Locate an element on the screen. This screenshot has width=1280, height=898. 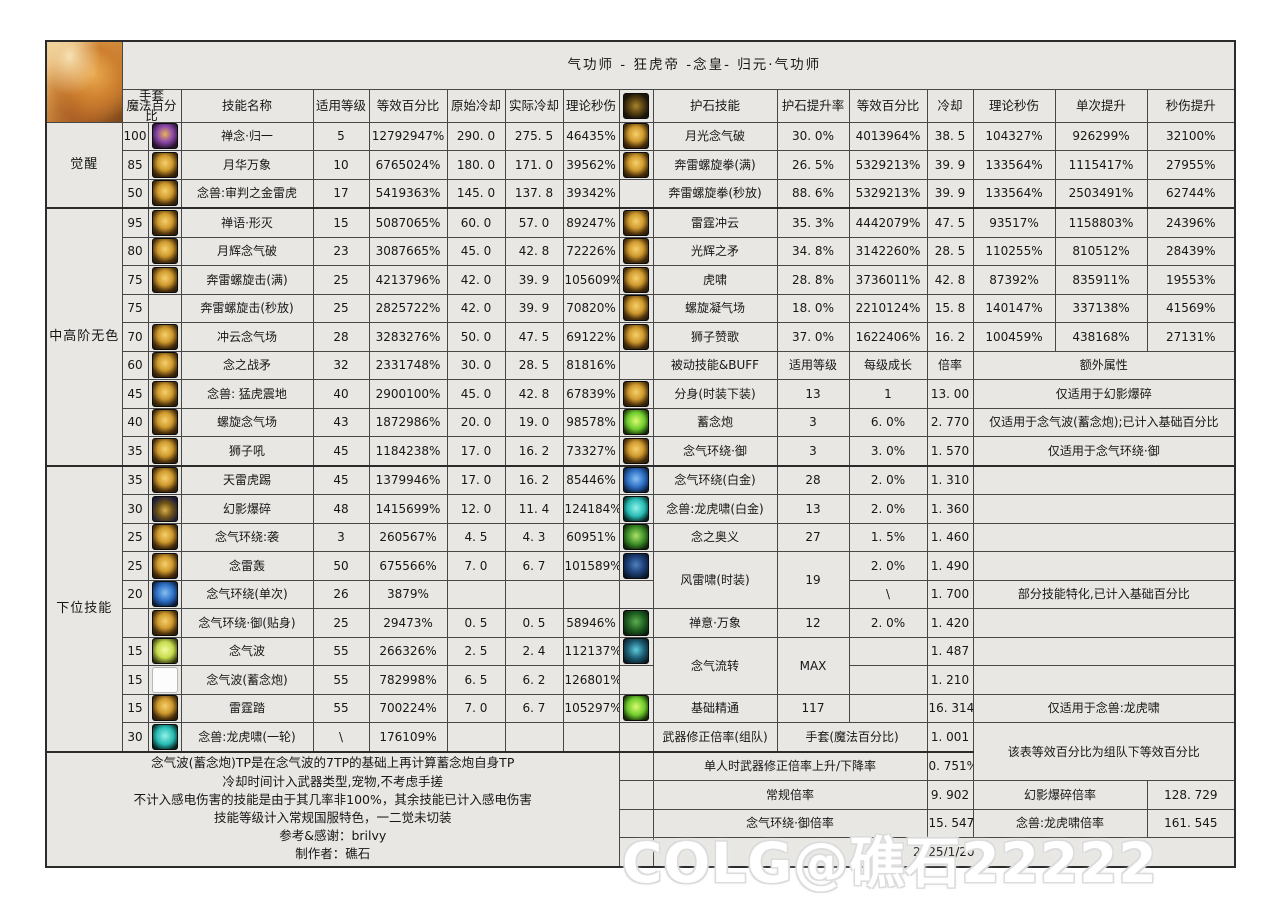
stone-skill-name: 念兽:龙虎啸(白金) is located at coordinates (715, 509).